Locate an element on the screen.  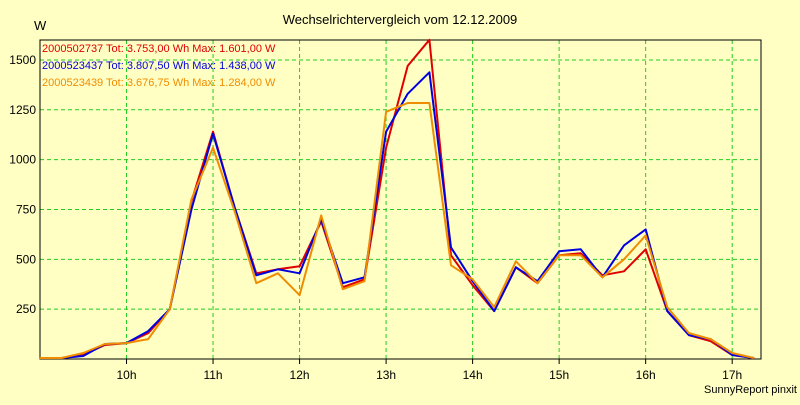
y-tick-label: 250 is located at coordinates (26, 309).